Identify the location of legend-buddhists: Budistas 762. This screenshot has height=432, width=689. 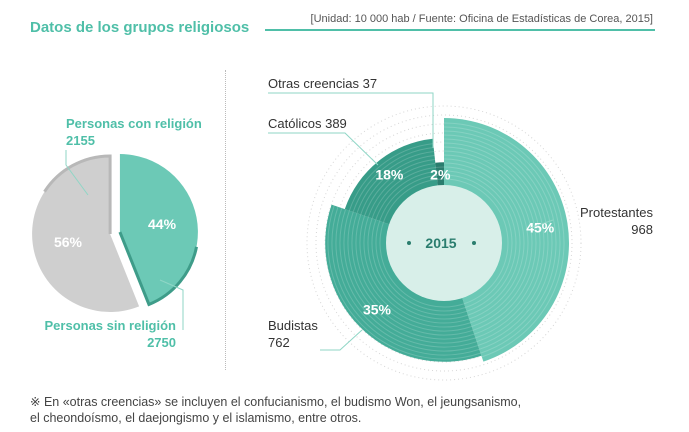
(293, 334).